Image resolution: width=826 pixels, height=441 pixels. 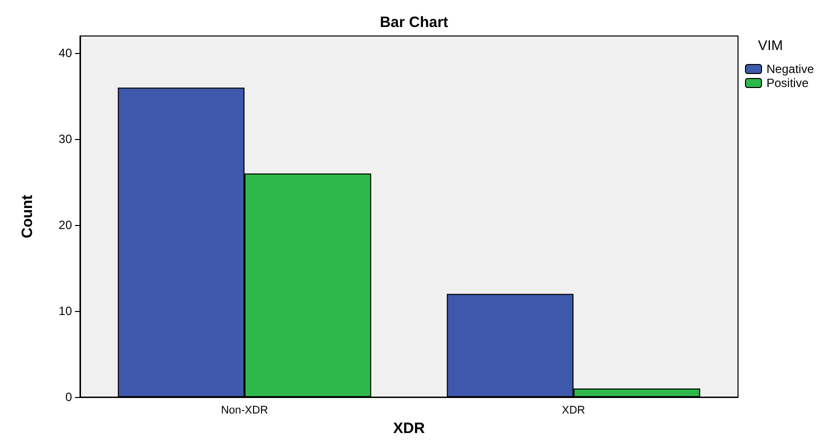 I want to click on y-tick-label: 20, so click(x=65, y=225).